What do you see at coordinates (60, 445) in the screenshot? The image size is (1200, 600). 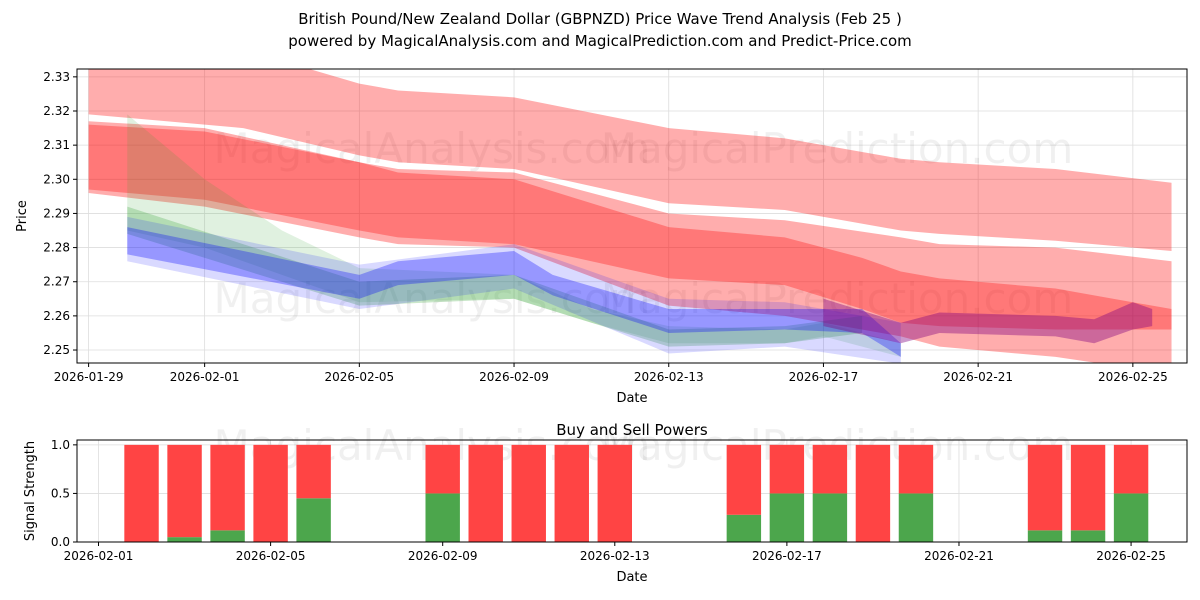 I see `y-tick-label: 1.0` at bounding box center [60, 445].